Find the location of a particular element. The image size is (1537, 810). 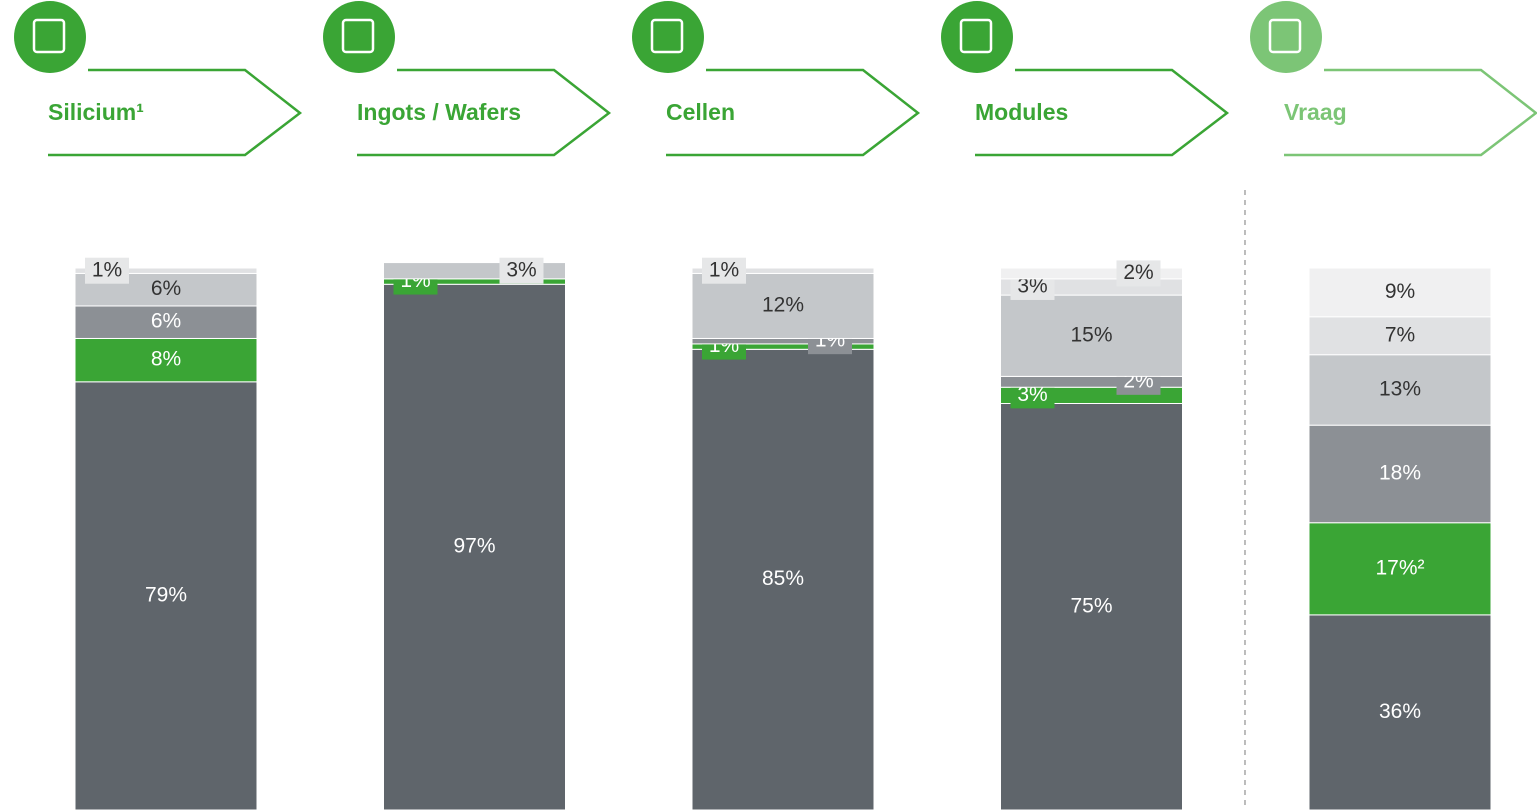

value-label: 9% is located at coordinates (1400, 291).